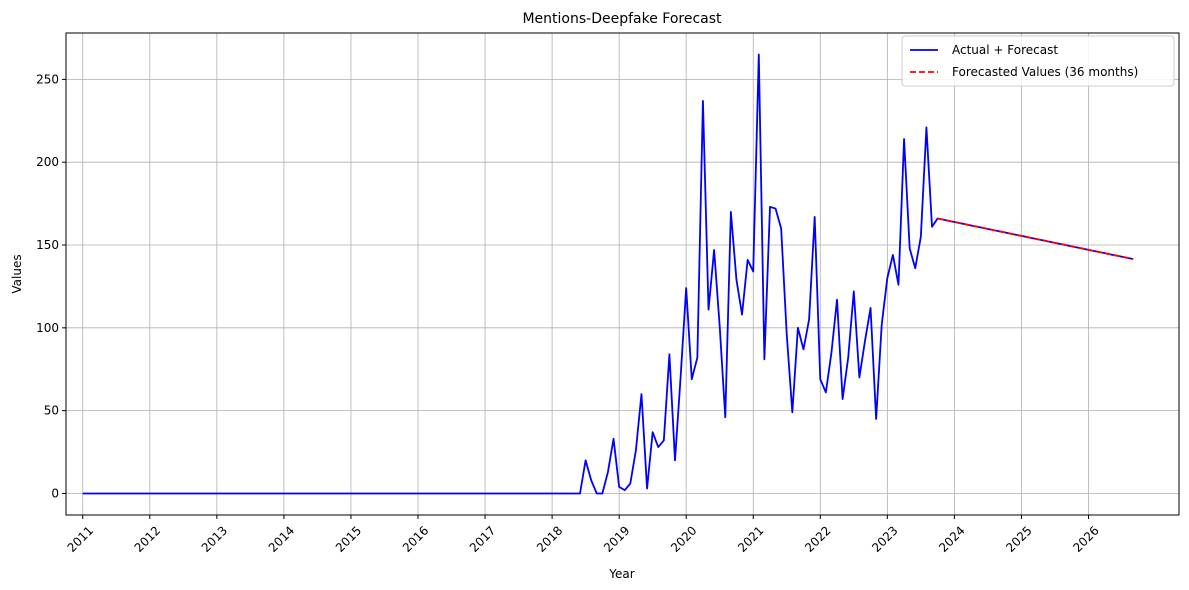 This screenshot has width=1189, height=590. I want to click on series-line-forecasted, so click(1035, 238).